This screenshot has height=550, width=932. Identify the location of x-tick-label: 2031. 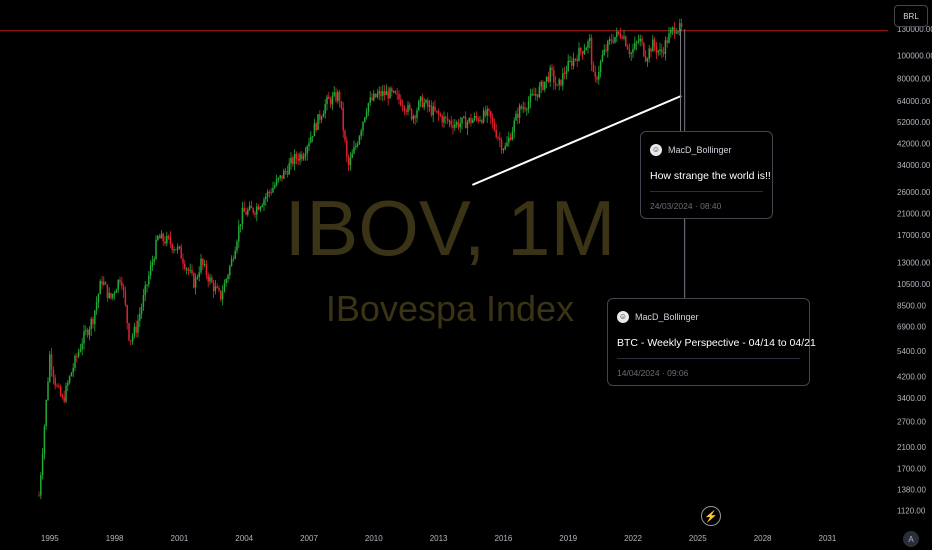
(828, 538).